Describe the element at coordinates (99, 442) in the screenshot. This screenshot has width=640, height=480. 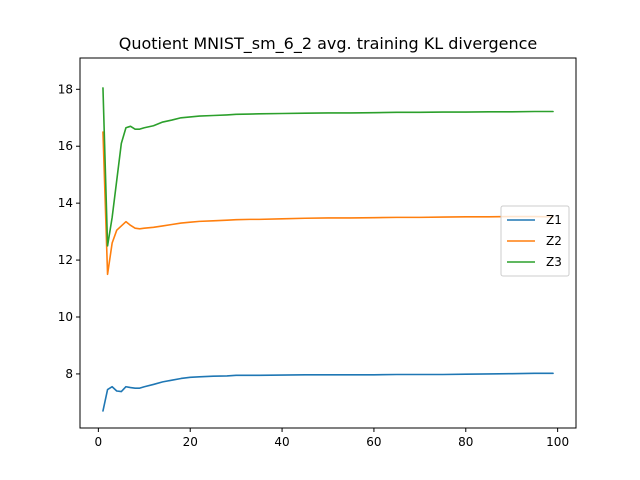
I see `x-tick-label: 0` at that location.